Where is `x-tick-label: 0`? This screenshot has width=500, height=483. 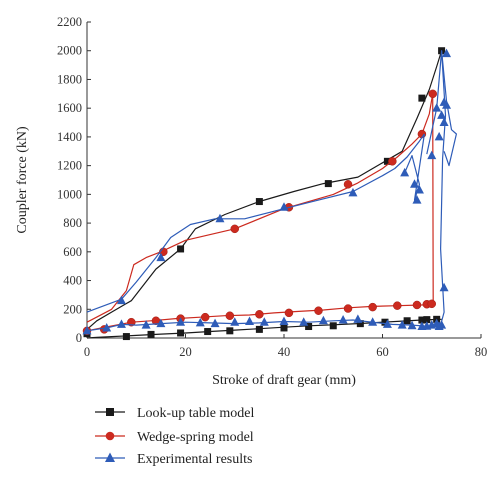
x-tick-label: 0 is located at coordinates (87, 352).